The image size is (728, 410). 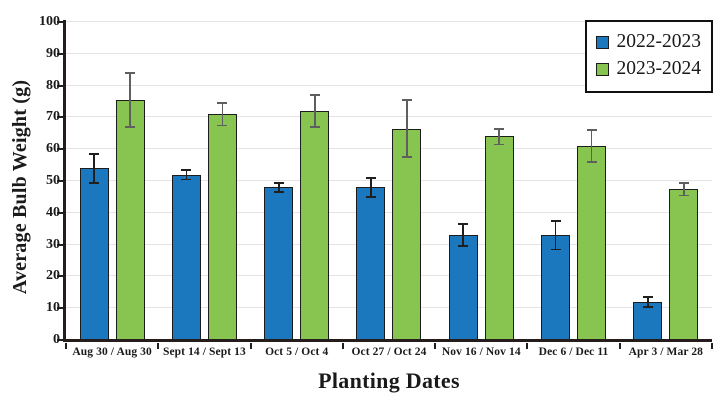 I want to click on y-tick-label: 70, so click(x=53, y=117).